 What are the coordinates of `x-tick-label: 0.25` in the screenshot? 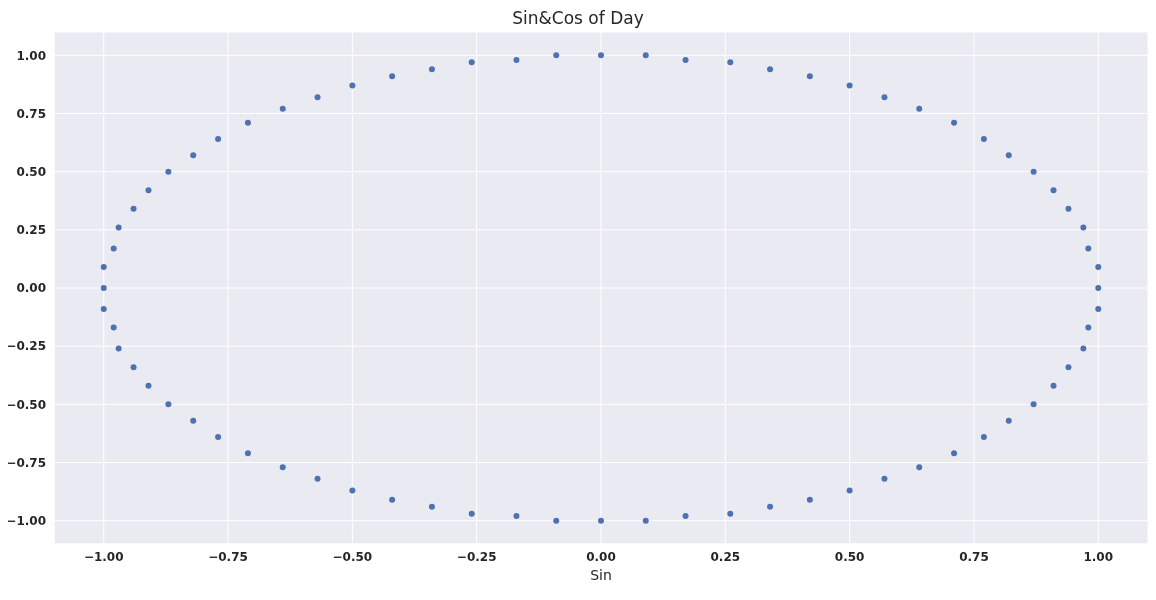 It's located at (725, 556).